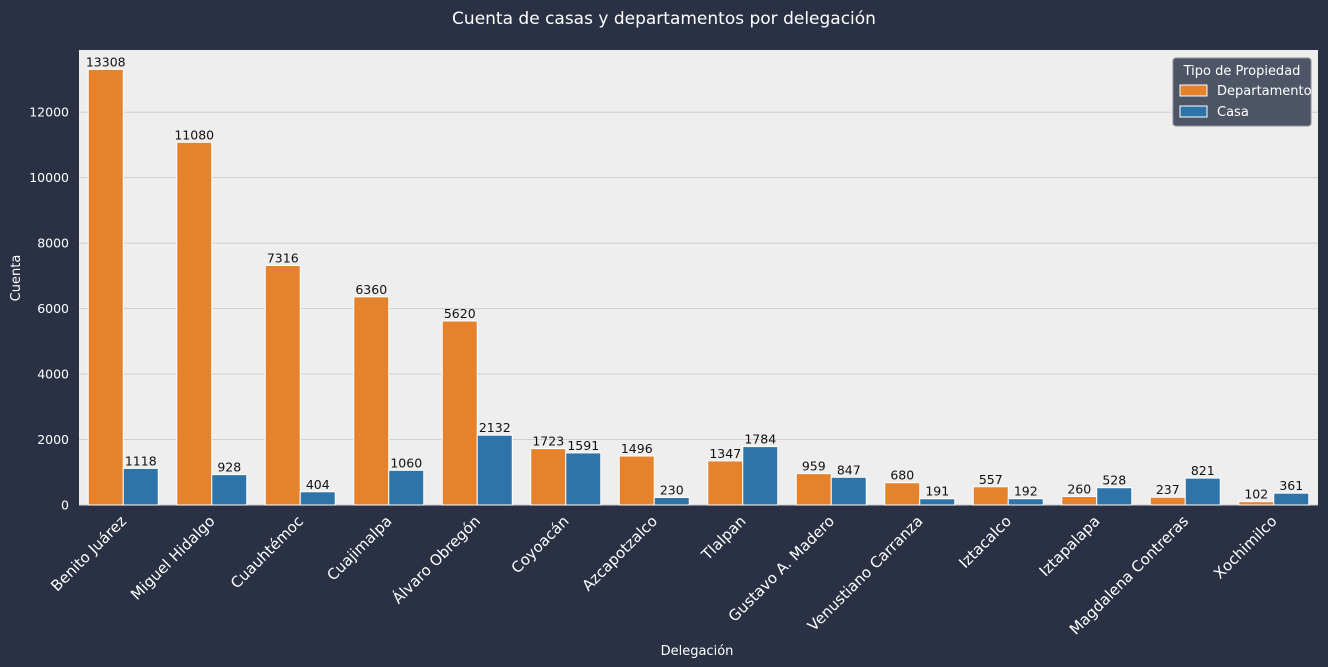  I want to click on x-tick-label: Azcapotzalco, so click(619, 553).